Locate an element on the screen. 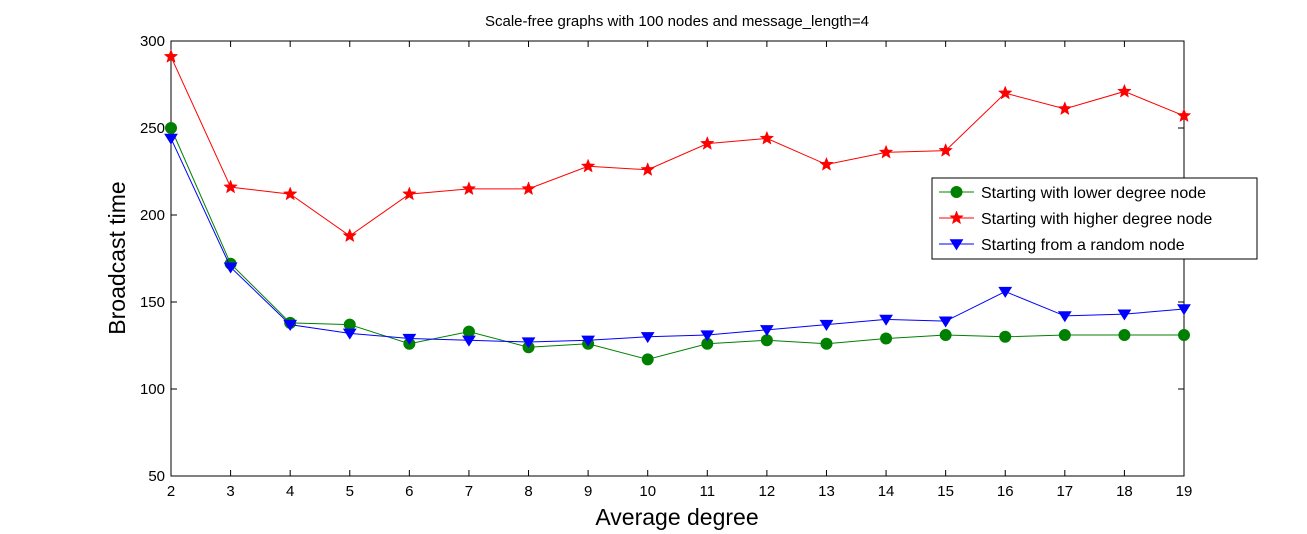  x-tick-label: 18 is located at coordinates (1124, 491).